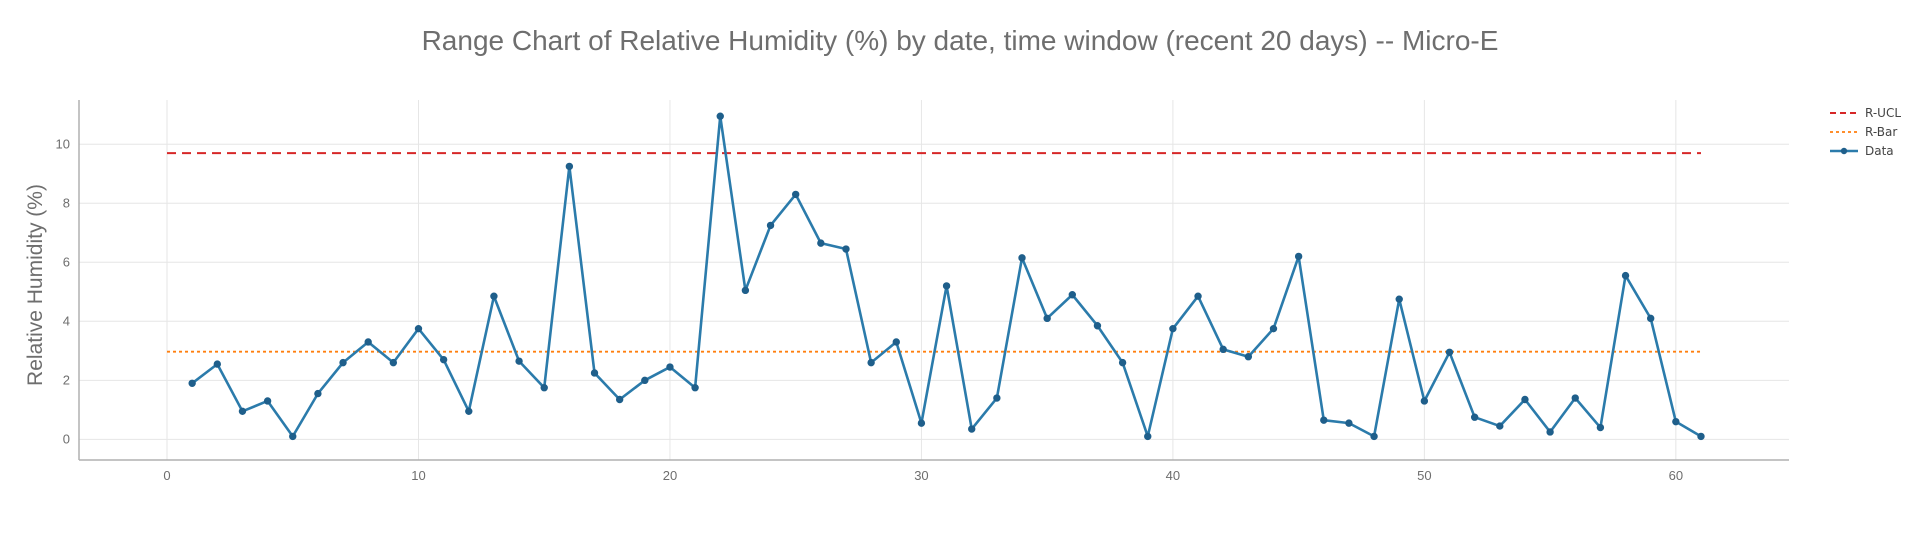  Describe the element at coordinates (1424, 475) in the screenshot. I see `x-tick-label: 50` at that location.